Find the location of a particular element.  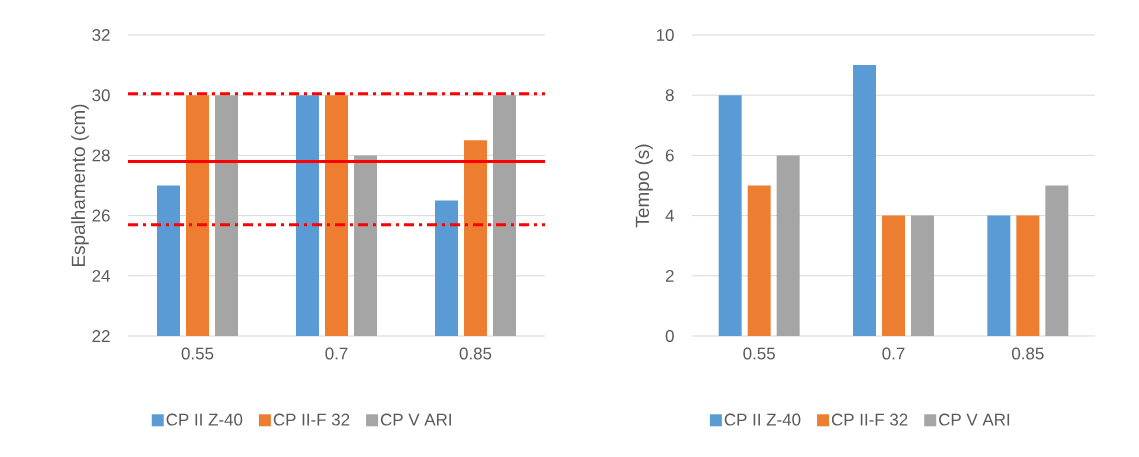

y-tick-label: 2 is located at coordinates (669, 275).